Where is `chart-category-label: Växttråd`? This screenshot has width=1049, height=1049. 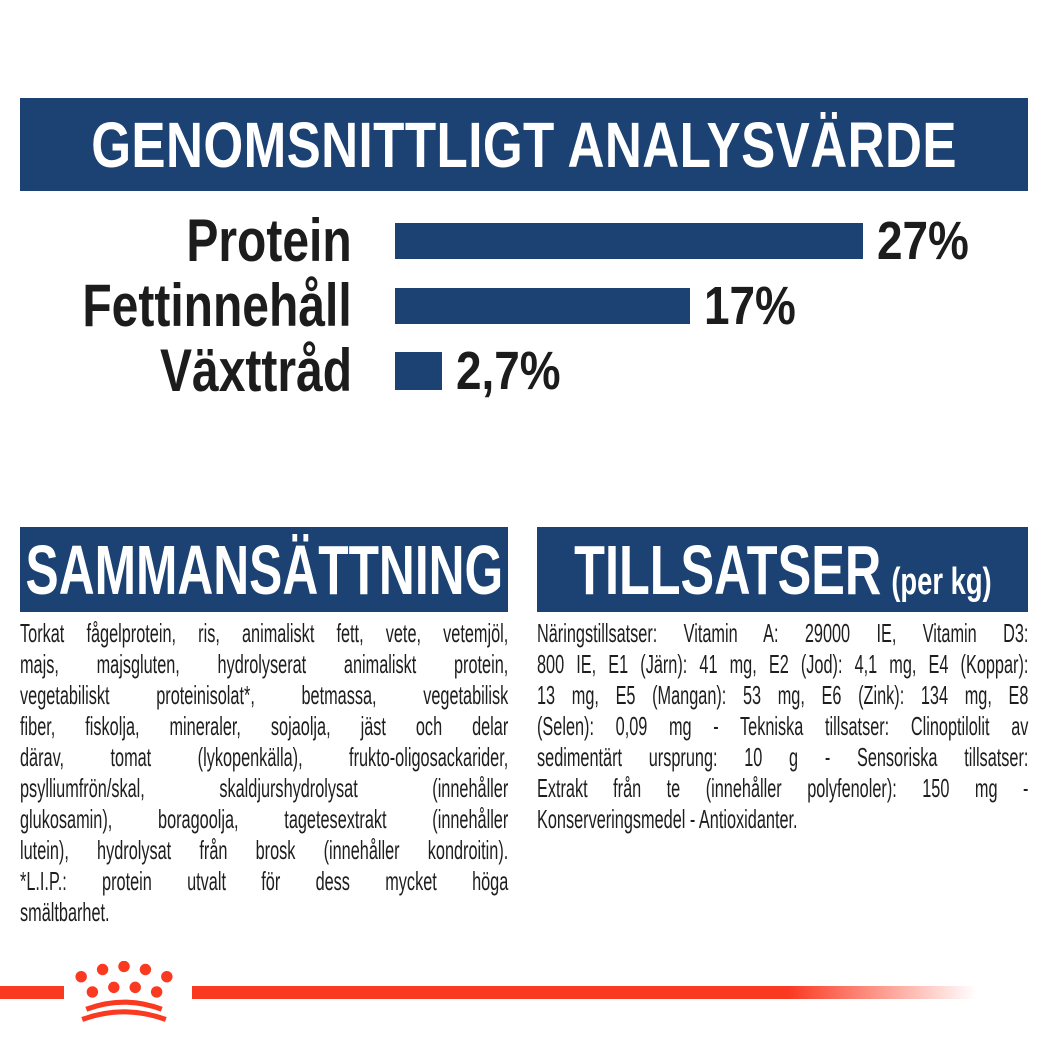
chart-category-label: Växttråd is located at coordinates (255, 370).